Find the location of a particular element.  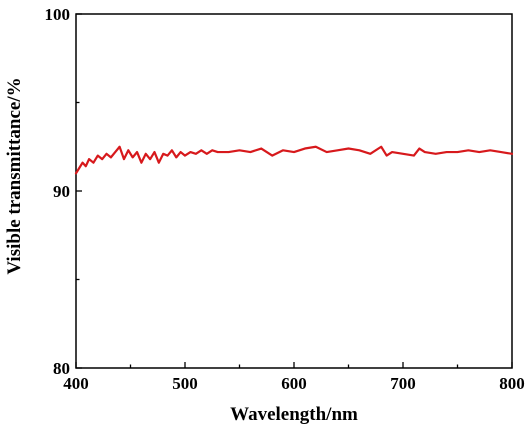

x-tick-label: 600 is located at coordinates (294, 383).